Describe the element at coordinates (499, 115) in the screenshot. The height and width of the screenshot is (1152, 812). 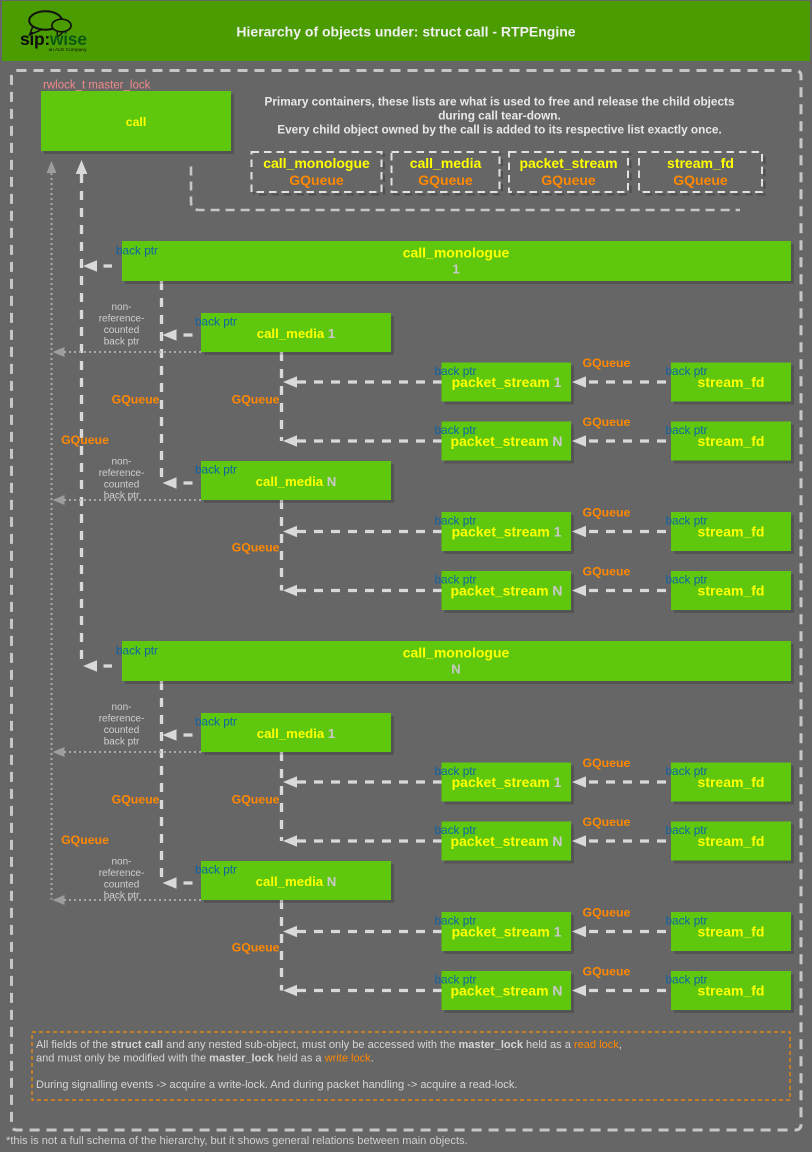
I see `svg-text: during call tear-down.` at that location.